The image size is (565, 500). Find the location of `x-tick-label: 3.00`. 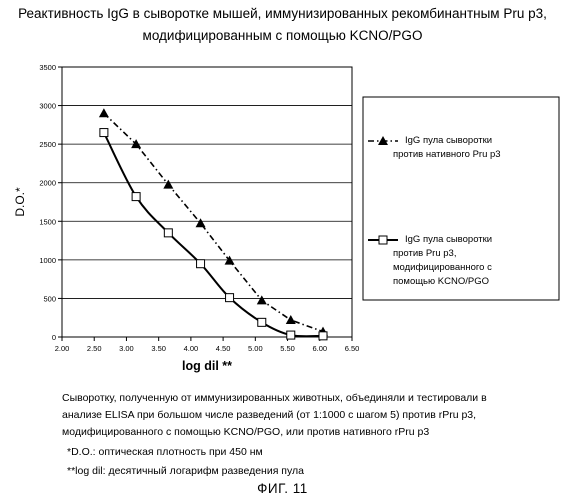

x-tick-label: 3.00 is located at coordinates (126, 348).